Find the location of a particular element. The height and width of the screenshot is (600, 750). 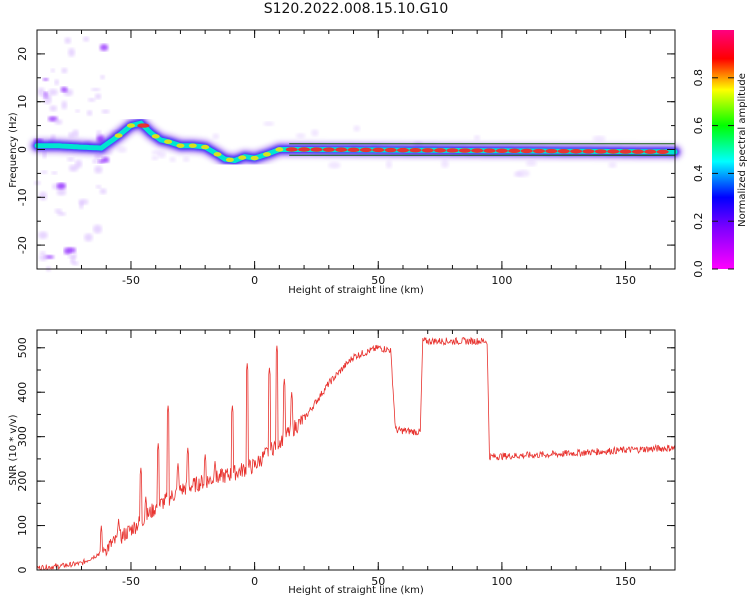

spectrogram-xtick-label: 150 is located at coordinates (625, 280).